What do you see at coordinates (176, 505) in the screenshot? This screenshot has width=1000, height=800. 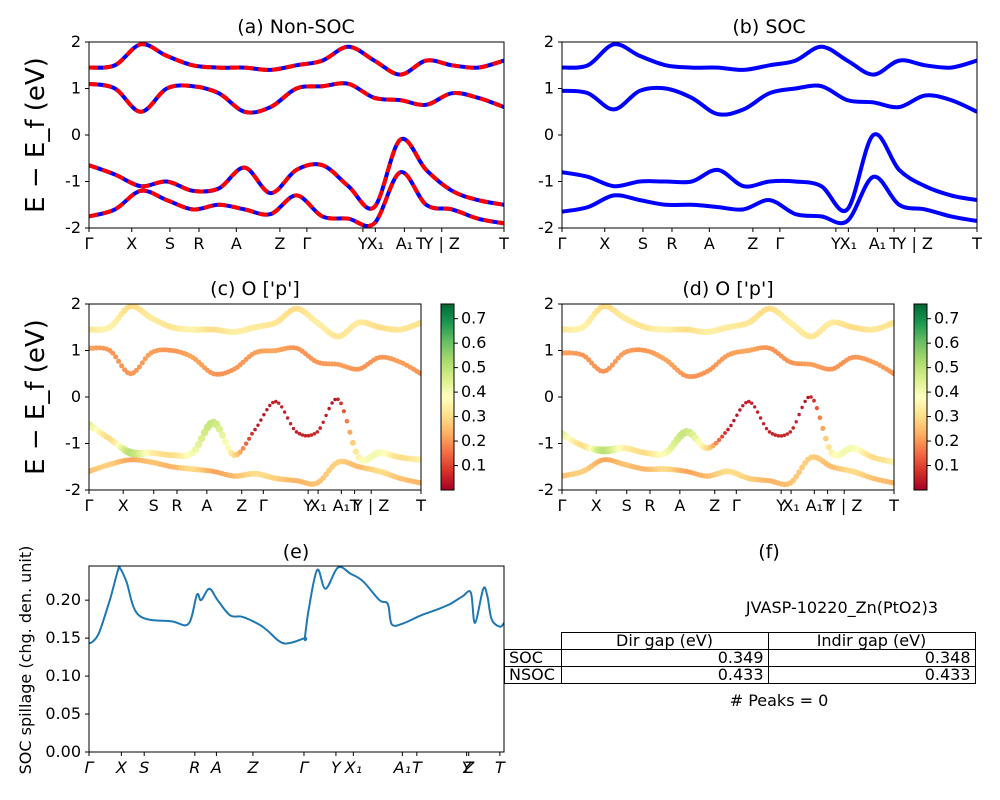 I see `panel-c-xtick-label: R` at bounding box center [176, 505].